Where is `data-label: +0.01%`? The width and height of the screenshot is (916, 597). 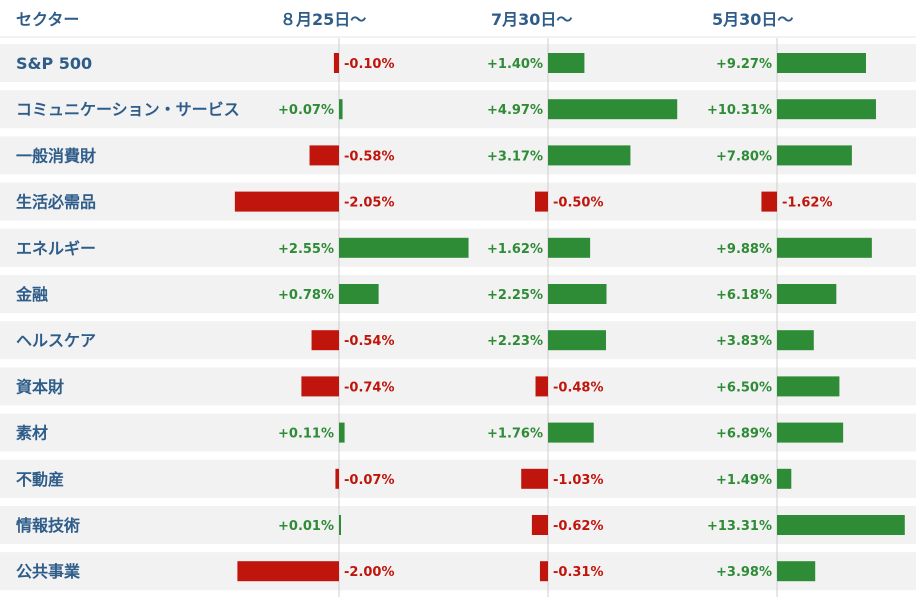
data-label: +0.01% is located at coordinates (306, 526).